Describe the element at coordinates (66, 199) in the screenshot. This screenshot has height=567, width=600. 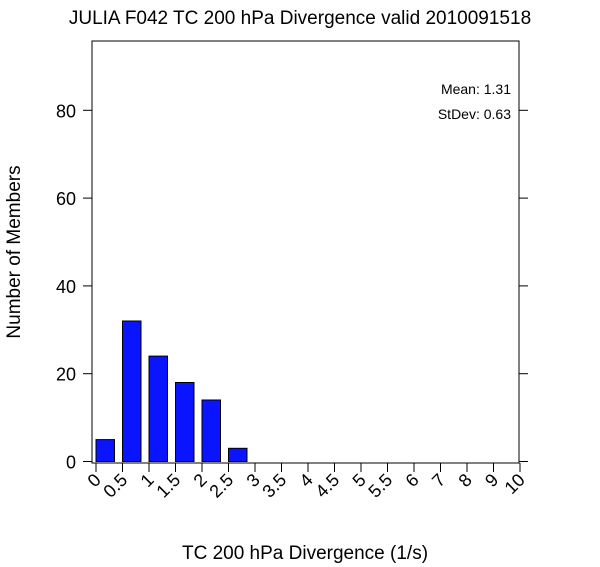
I see `y-tick-label: 60` at that location.